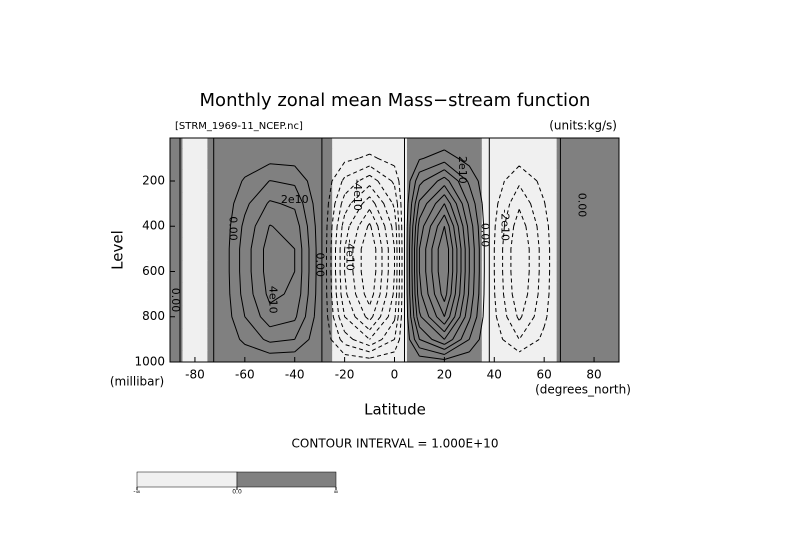 Image resolution: width=789 pixels, height=558 pixels. I want to click on contour-label: 0.00, so click(484, 235).